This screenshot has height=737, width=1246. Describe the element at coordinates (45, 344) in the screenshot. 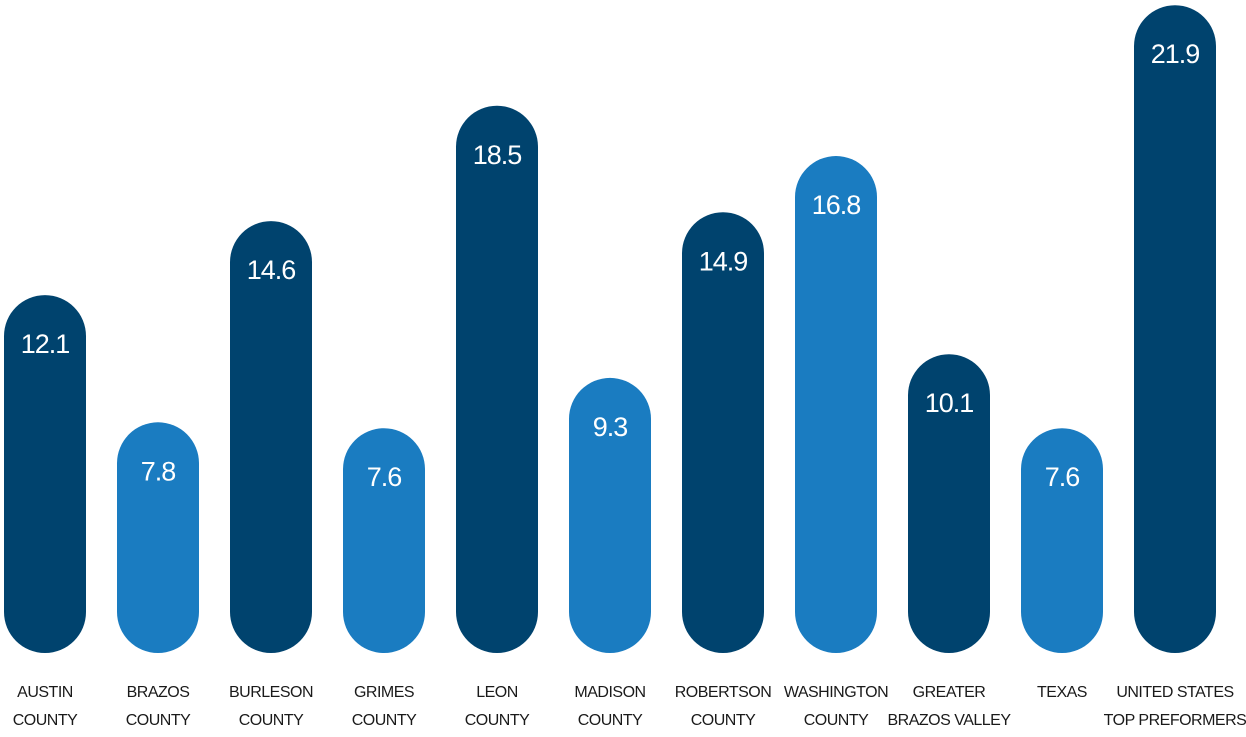

I see `bar-value-label-0: 12.1` at that location.